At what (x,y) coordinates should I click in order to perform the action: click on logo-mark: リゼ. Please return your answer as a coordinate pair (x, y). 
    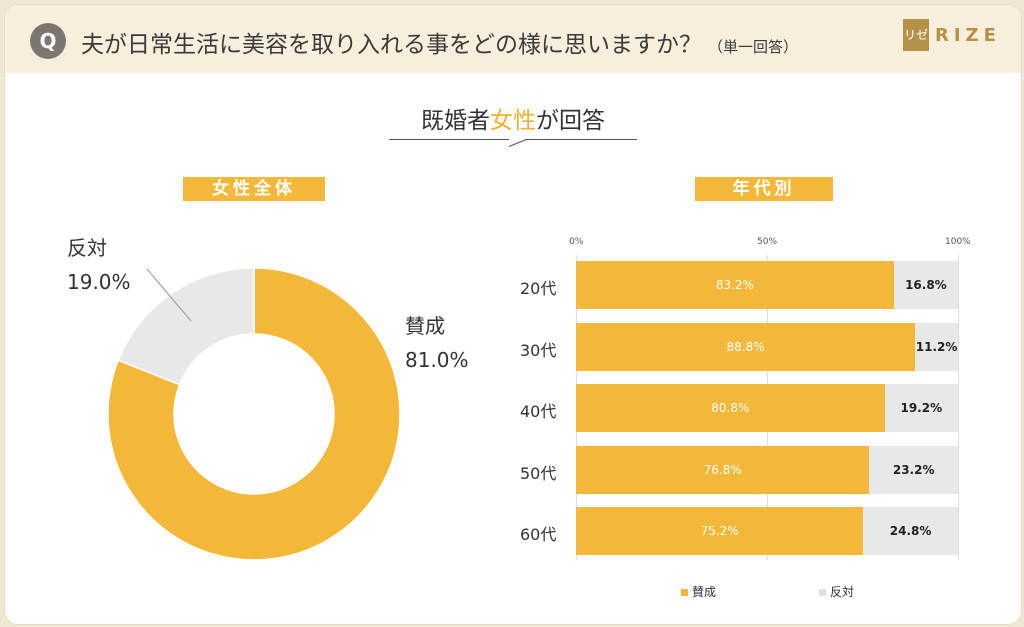
    Looking at the image, I should click on (916, 35).